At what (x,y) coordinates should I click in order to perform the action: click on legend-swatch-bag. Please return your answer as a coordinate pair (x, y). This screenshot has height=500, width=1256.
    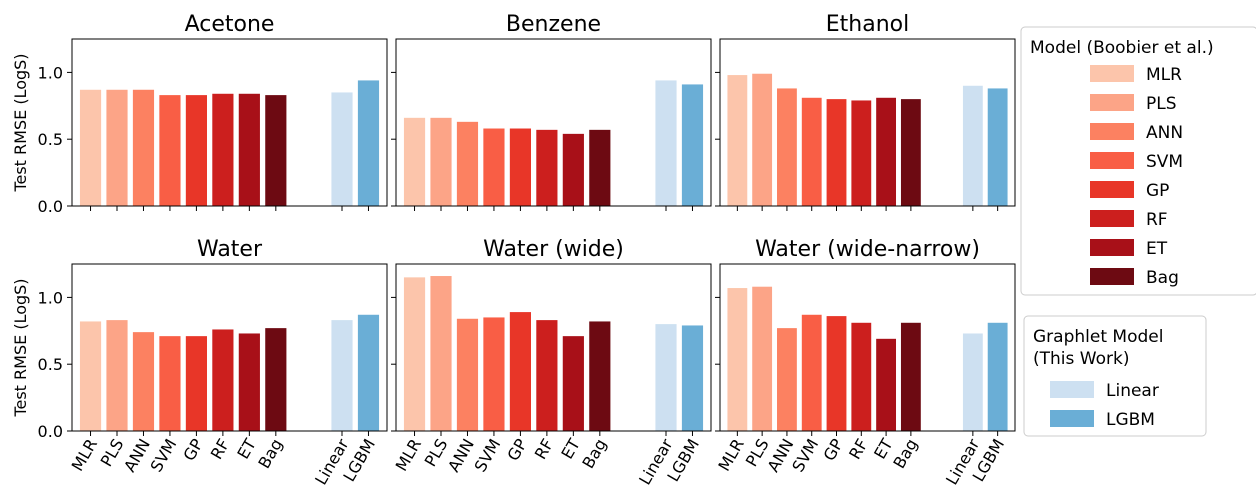
    Looking at the image, I should click on (1112, 276).